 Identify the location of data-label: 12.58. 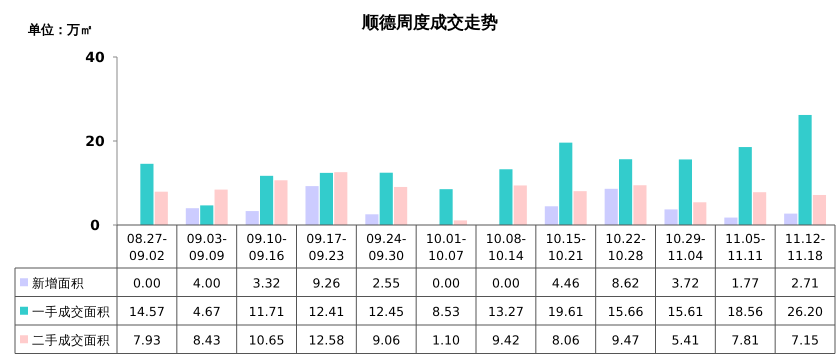
(326, 340).